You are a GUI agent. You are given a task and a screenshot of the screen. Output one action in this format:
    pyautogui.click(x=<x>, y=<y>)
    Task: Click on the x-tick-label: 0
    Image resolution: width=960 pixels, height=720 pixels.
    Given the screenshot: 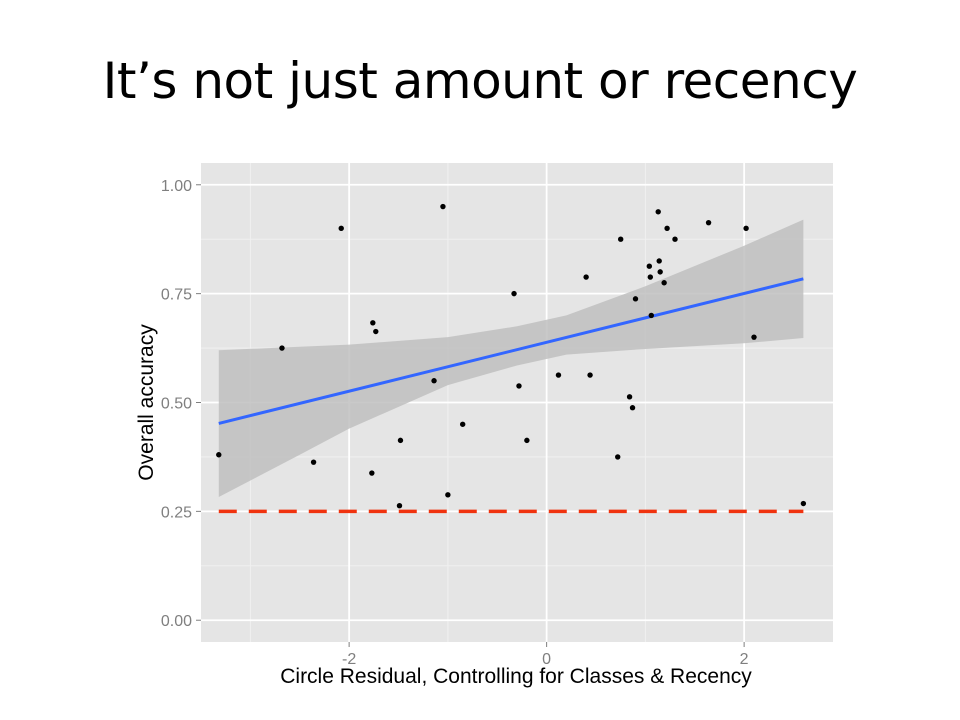 What is the action you would take?
    pyautogui.click(x=546, y=659)
    